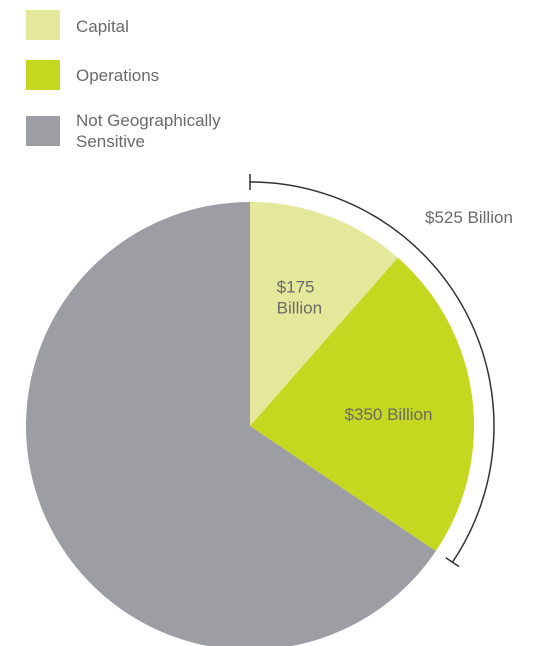  I want to click on pie-slice-capital, so click(324, 314).